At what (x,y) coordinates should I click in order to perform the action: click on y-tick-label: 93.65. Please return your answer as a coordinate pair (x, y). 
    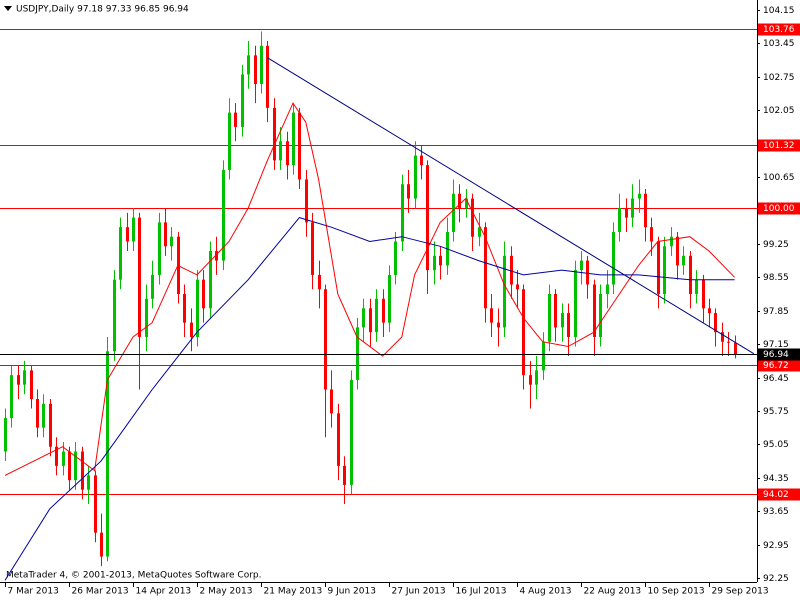
    Looking at the image, I should click on (776, 512).